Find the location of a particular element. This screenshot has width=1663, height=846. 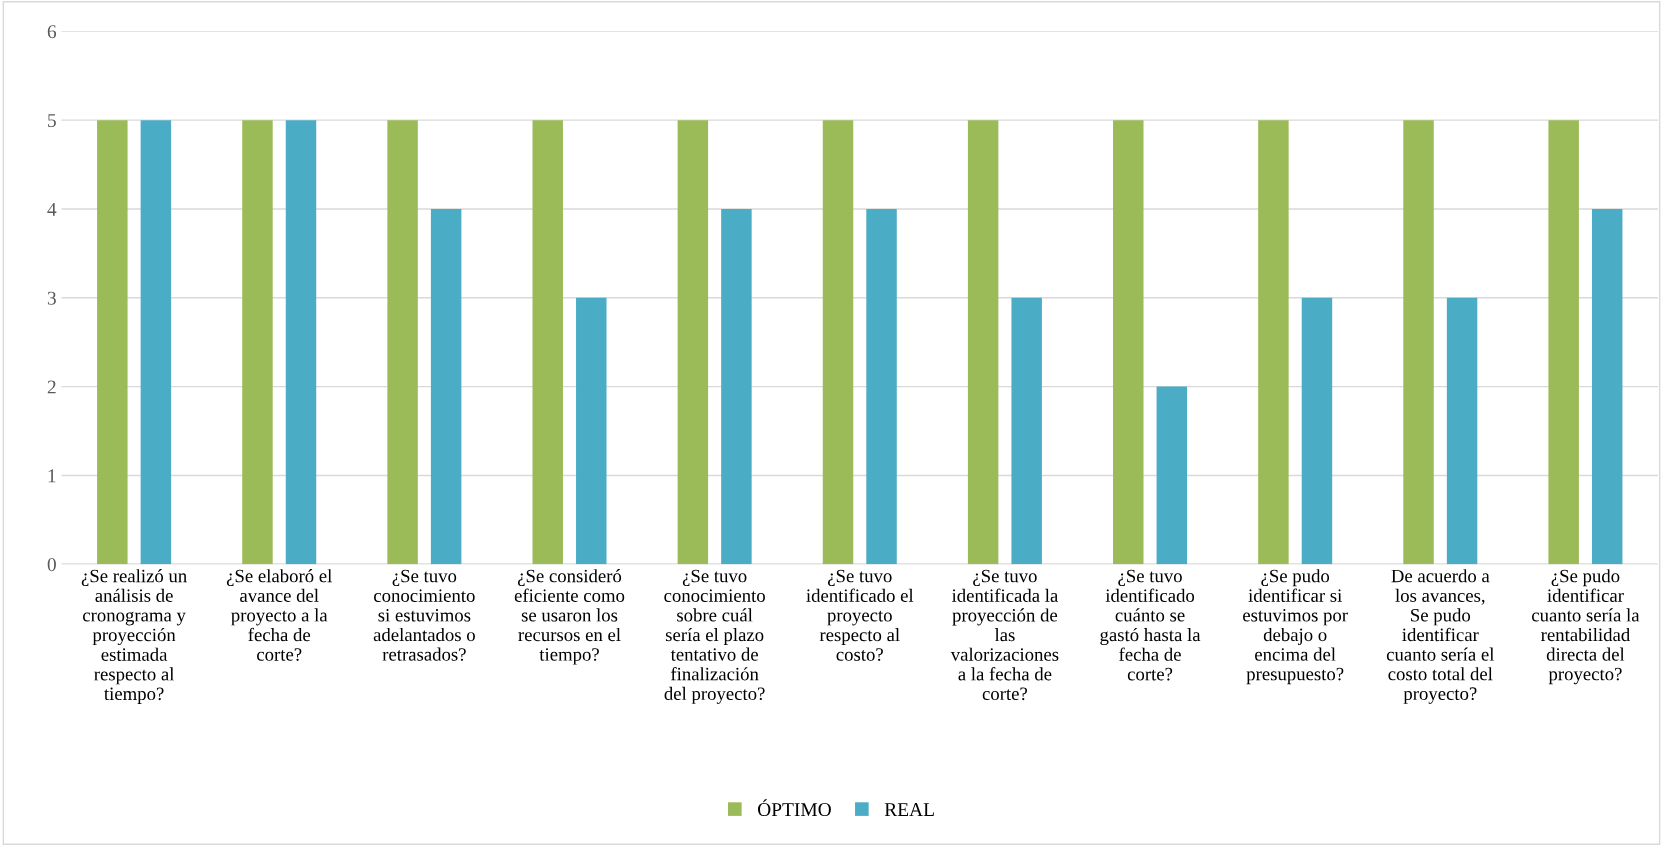

x-tick-label: ¿Se tuvo identificada la proyección de las valorizaciones a la fecha de corte? is located at coordinates (1004, 635).